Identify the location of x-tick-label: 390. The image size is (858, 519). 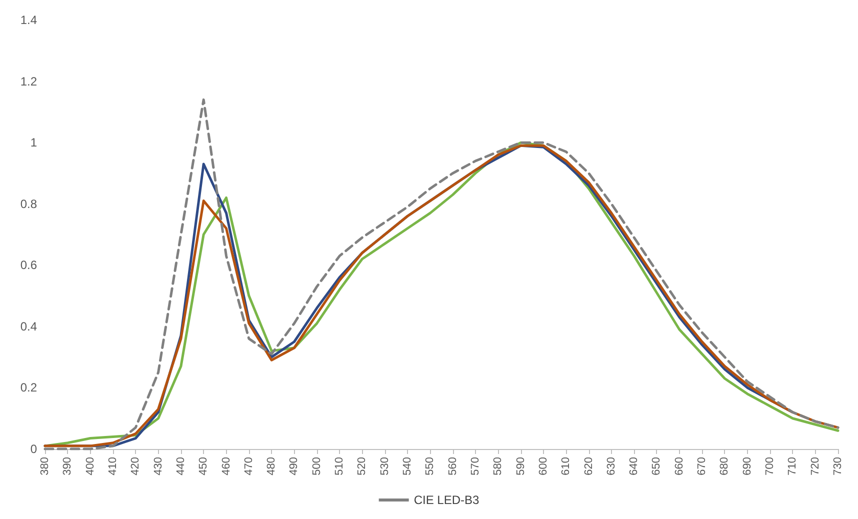
(68, 466).